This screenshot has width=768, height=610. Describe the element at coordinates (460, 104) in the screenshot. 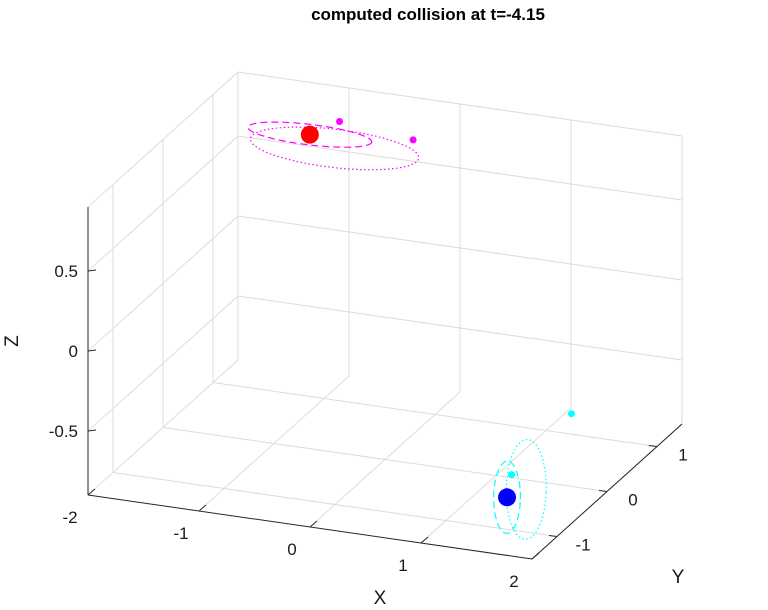

I see `back-top-edge` at that location.